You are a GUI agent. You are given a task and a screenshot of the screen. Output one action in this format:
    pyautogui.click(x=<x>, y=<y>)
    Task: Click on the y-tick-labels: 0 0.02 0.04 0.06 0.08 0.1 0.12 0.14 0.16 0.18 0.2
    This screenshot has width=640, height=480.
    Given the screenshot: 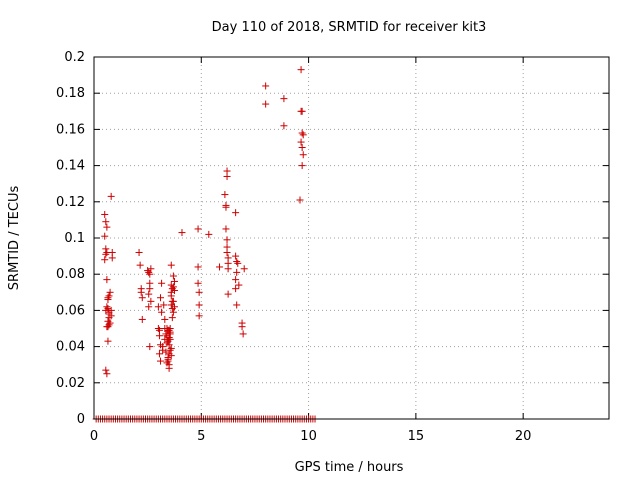 What is the action you would take?
    pyautogui.click(x=70, y=238)
    